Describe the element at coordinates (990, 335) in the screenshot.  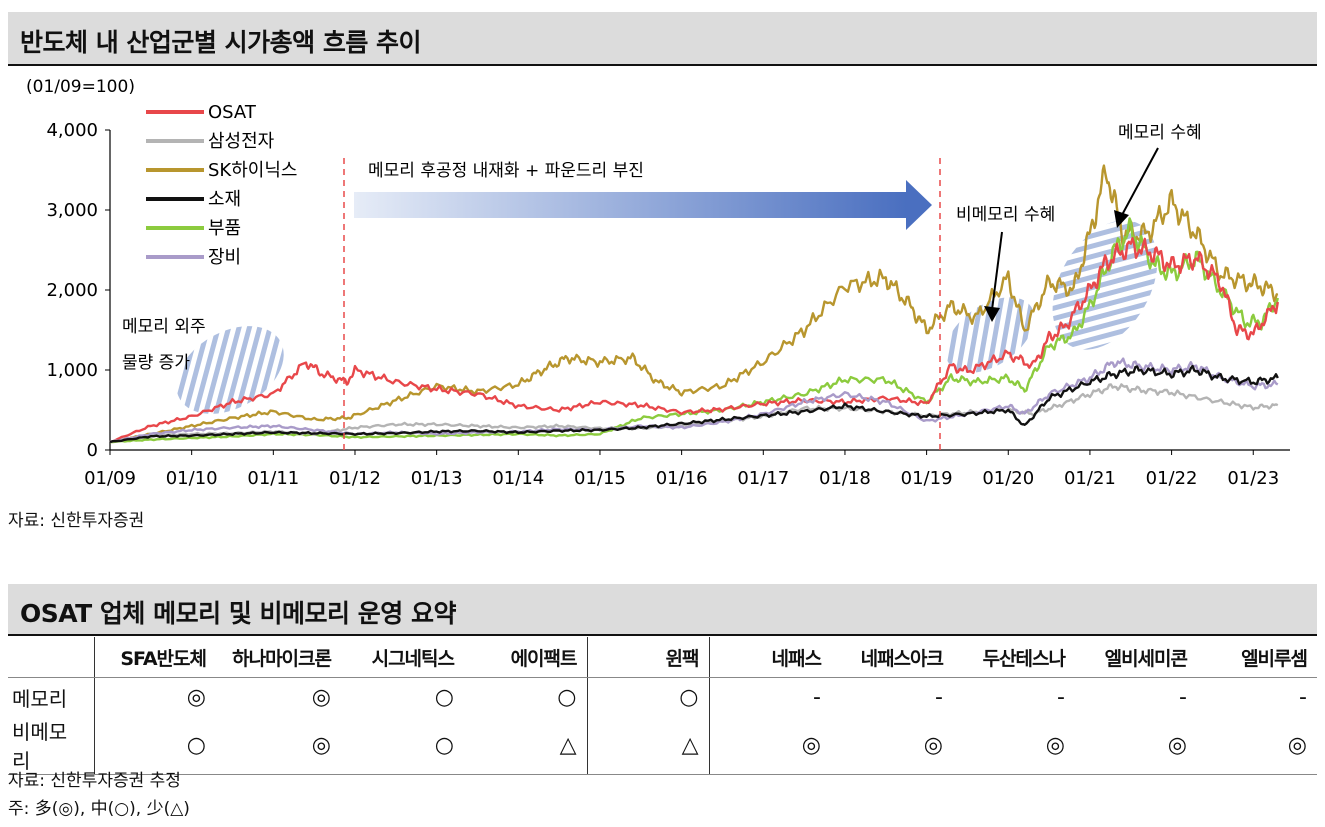
I see `non-memory-highlight` at that location.